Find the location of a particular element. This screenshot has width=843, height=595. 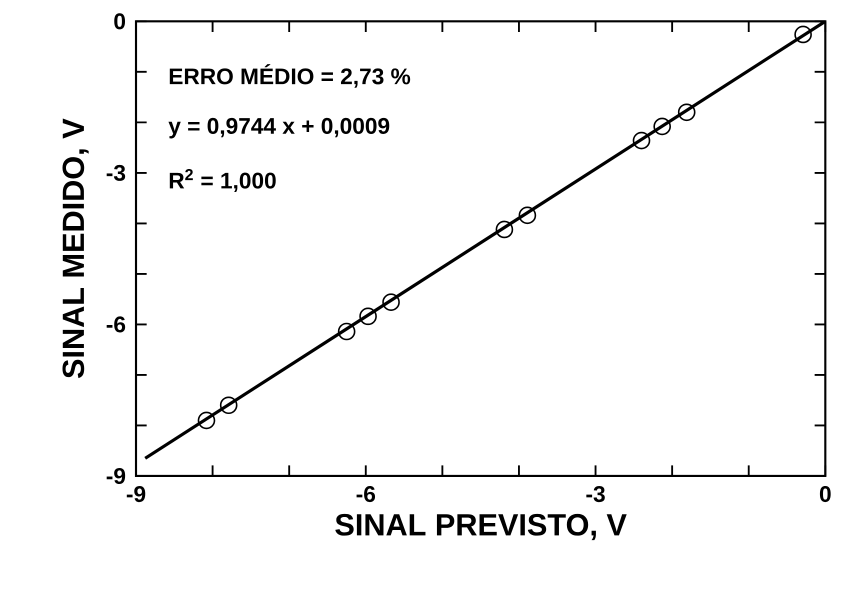

y-tick-label: 0 is located at coordinates (120, 21).